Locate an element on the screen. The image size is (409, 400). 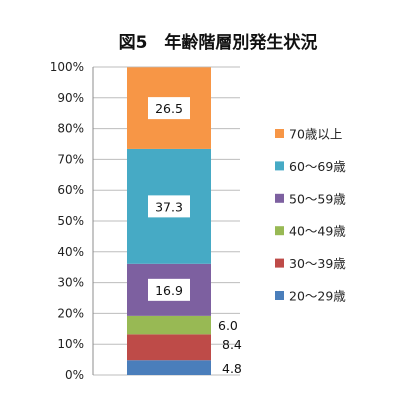
data-label: 6.0 is located at coordinates (228, 325).